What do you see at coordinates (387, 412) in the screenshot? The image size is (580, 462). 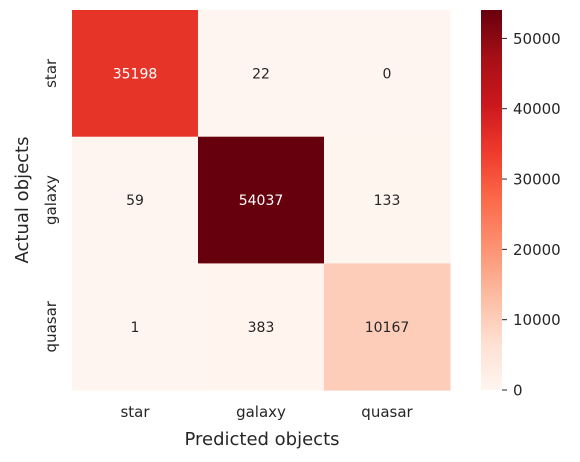 I see `x-tick-label-quasar: quasar` at bounding box center [387, 412].